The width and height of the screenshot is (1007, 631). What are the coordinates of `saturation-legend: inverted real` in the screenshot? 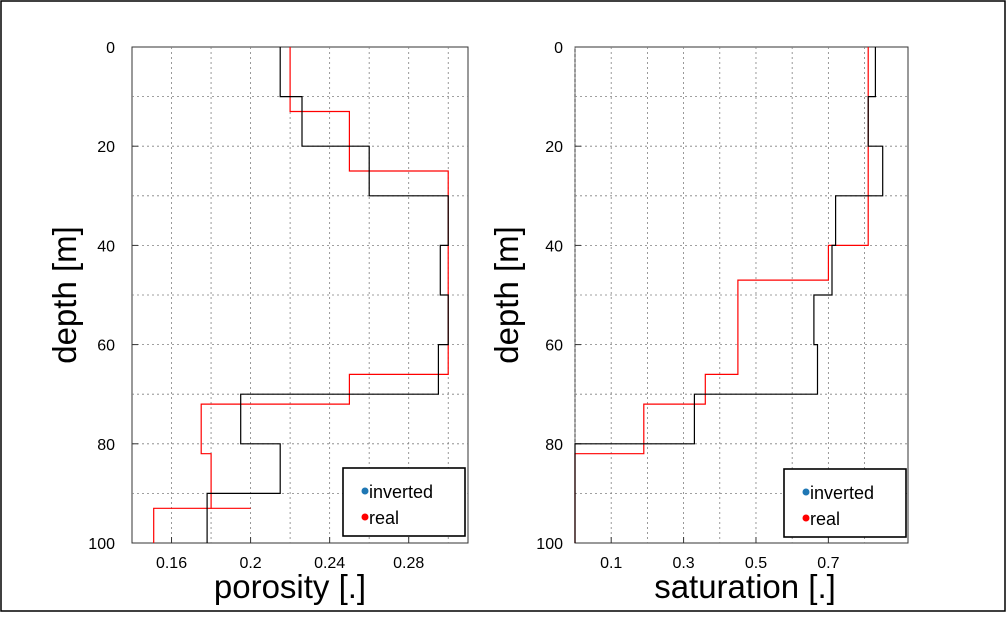 It's located at (845, 503).